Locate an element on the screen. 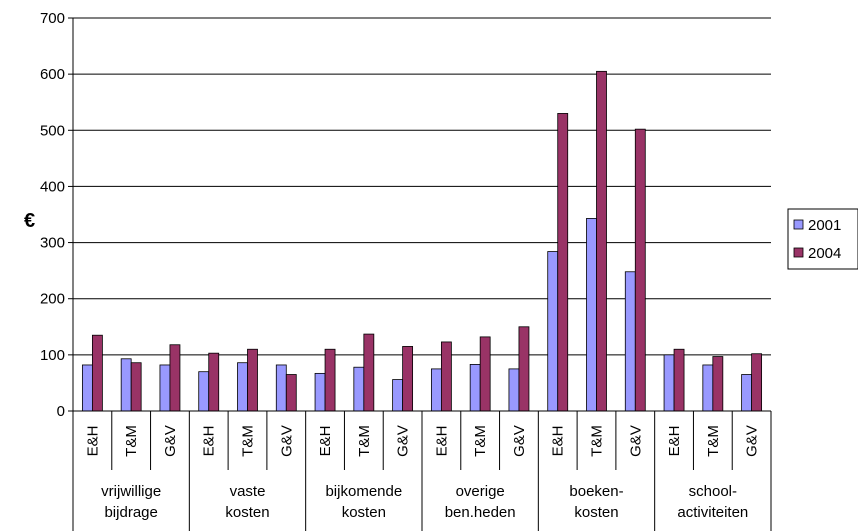 The height and width of the screenshot is (531, 858). group-label-line: activiteiten is located at coordinates (712, 512).